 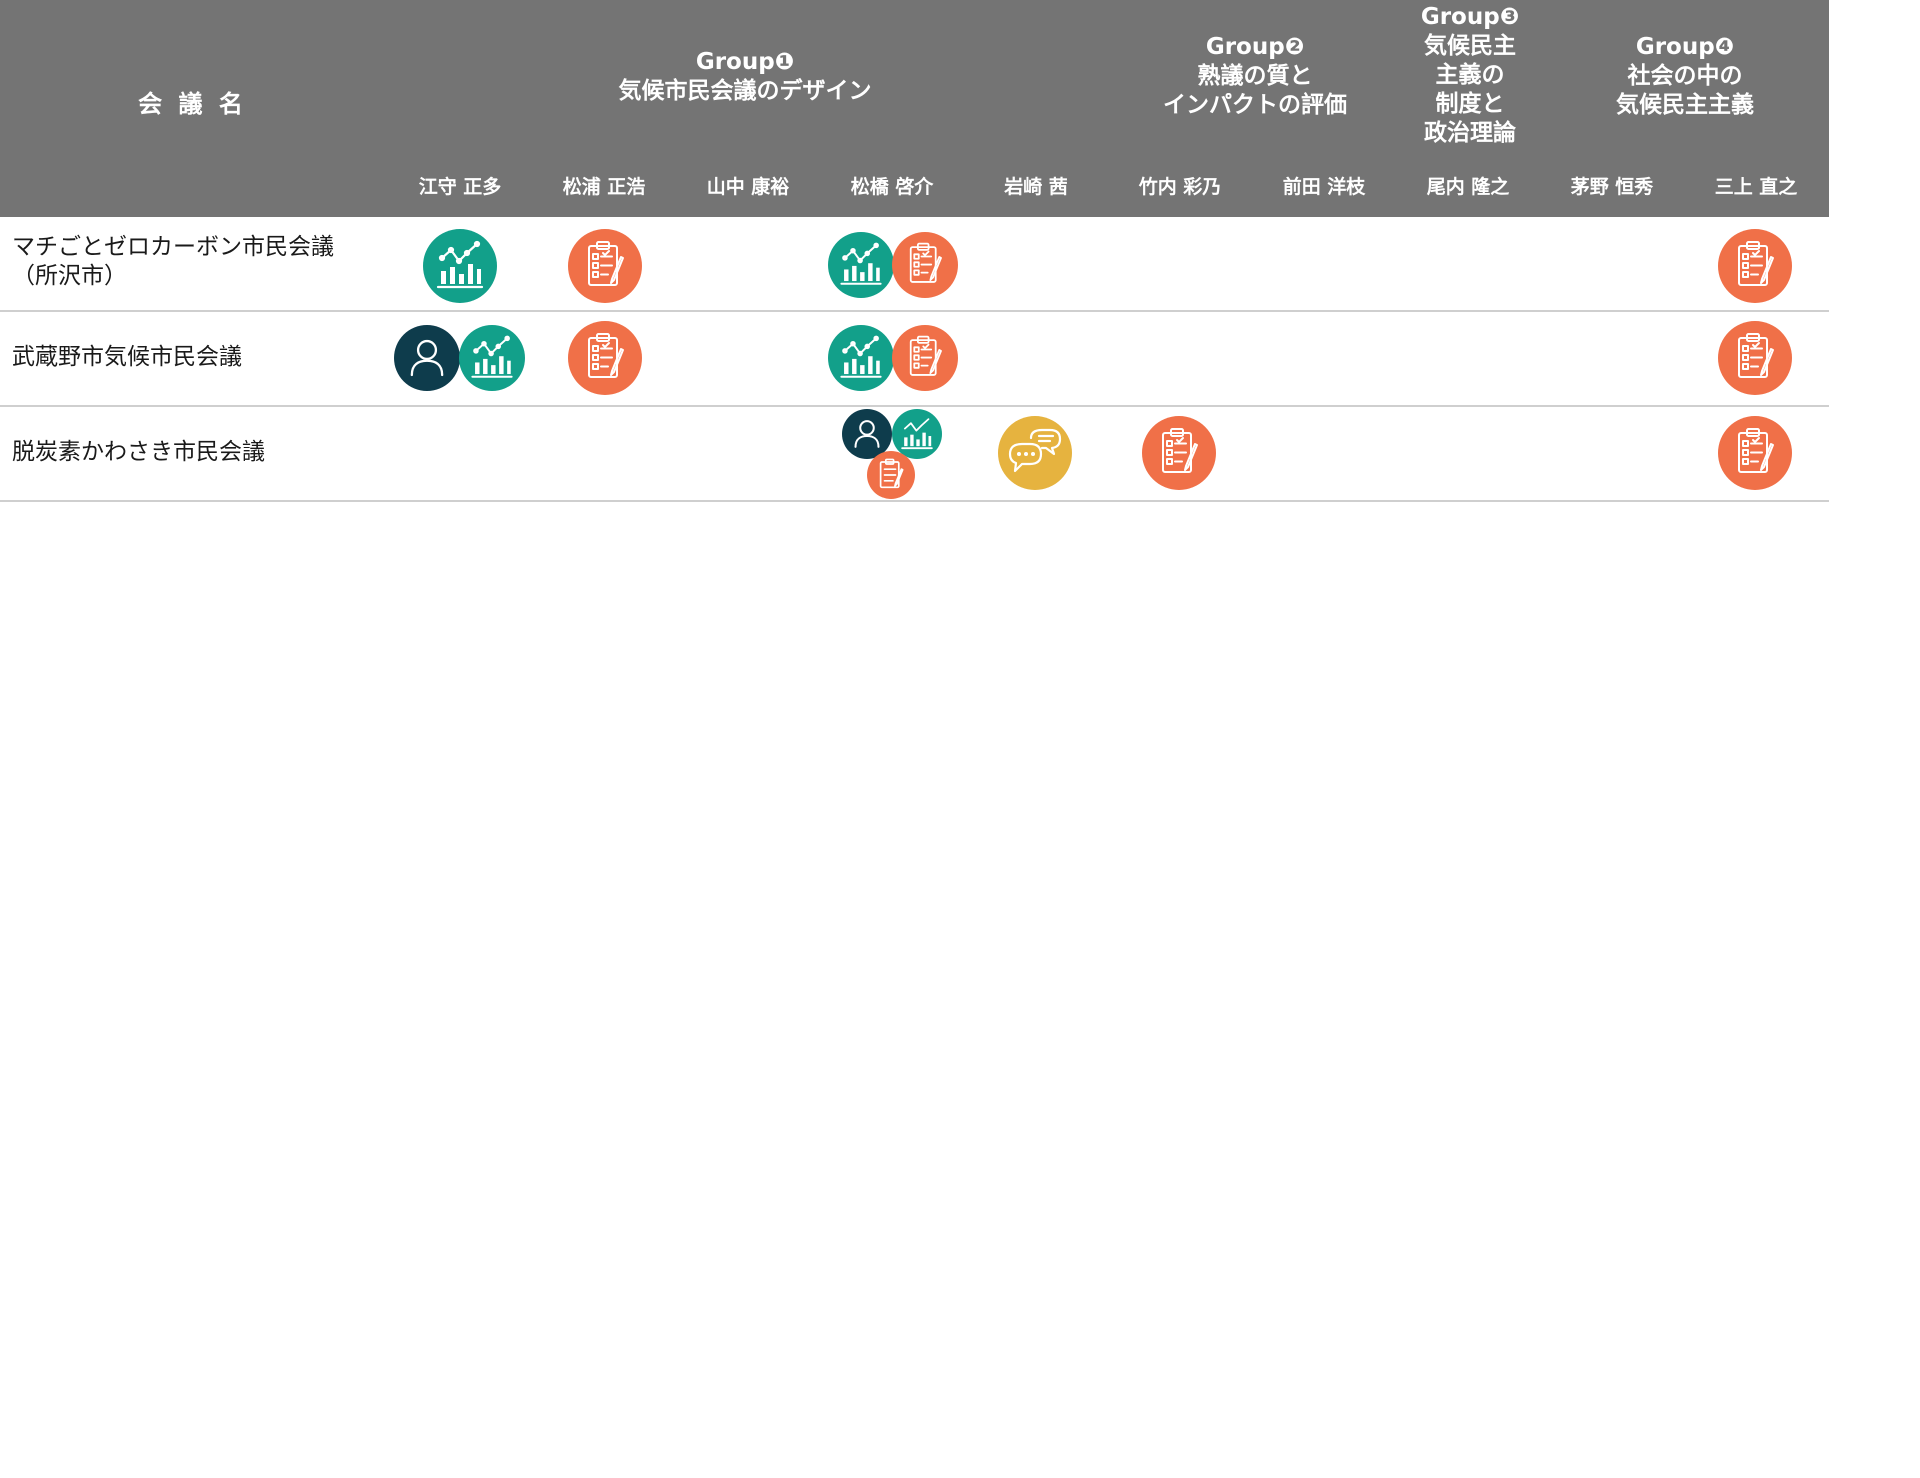 I want to click on meeting-name: 武蔵野市気候市民会議, so click(x=127, y=357).